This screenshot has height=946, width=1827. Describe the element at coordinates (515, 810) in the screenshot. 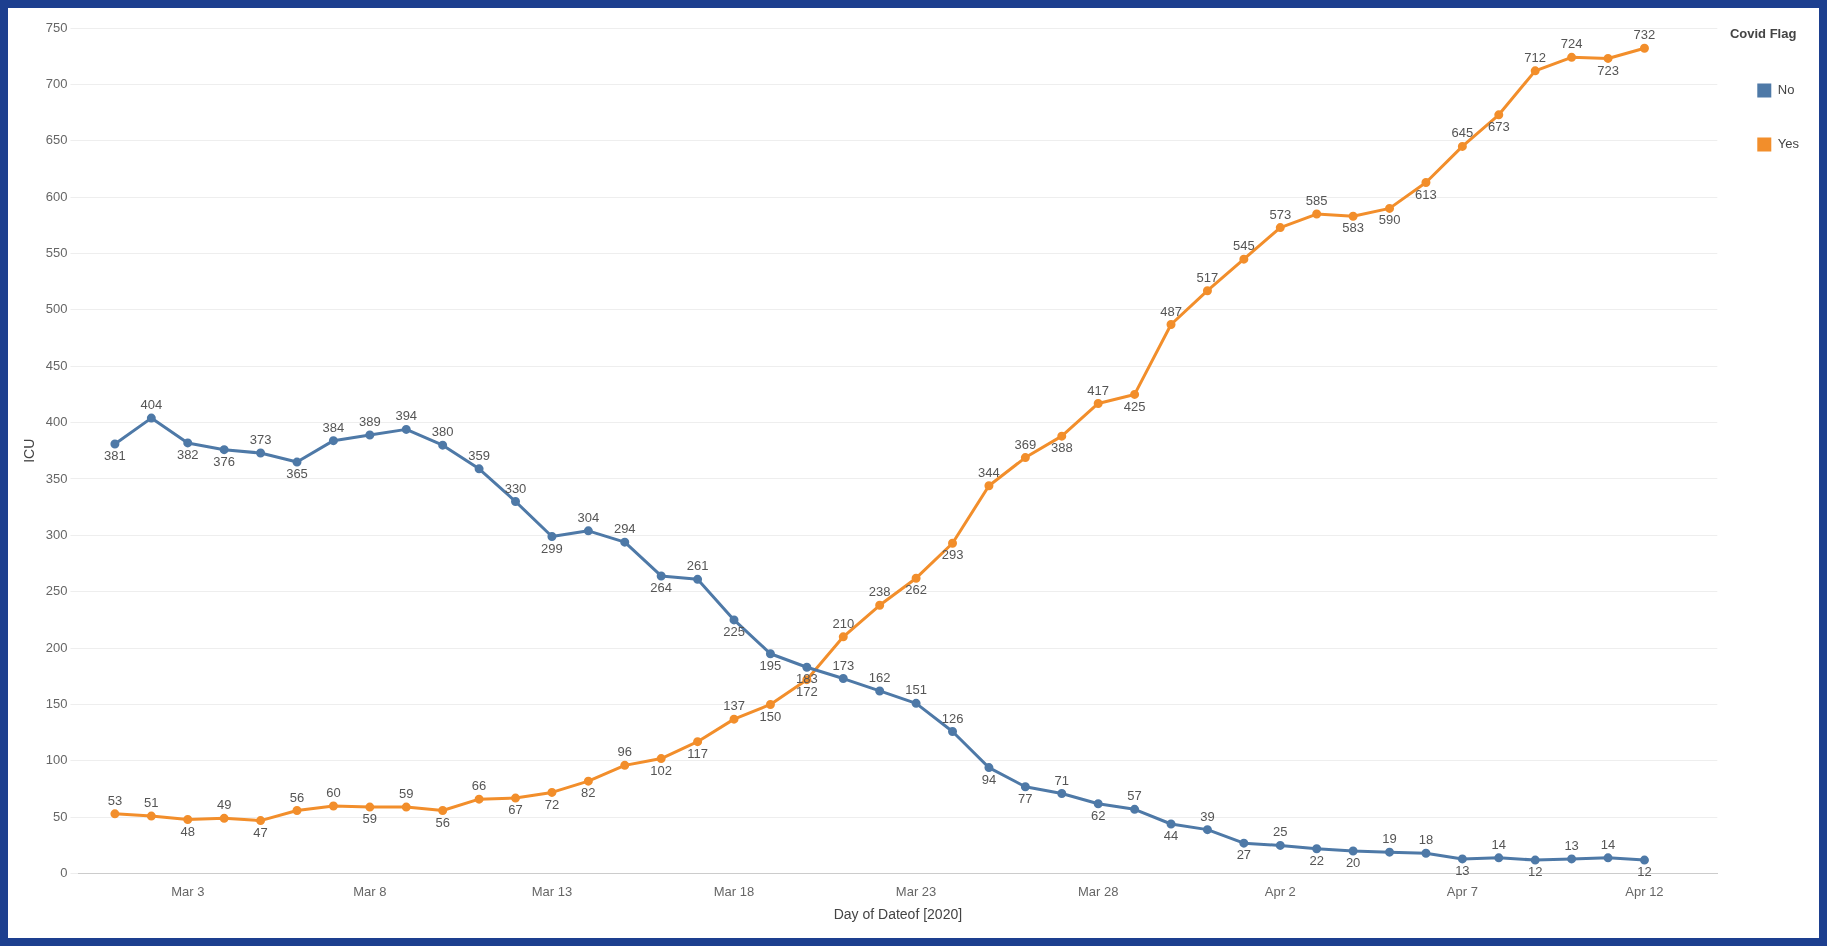

I see `data-label: 67` at that location.